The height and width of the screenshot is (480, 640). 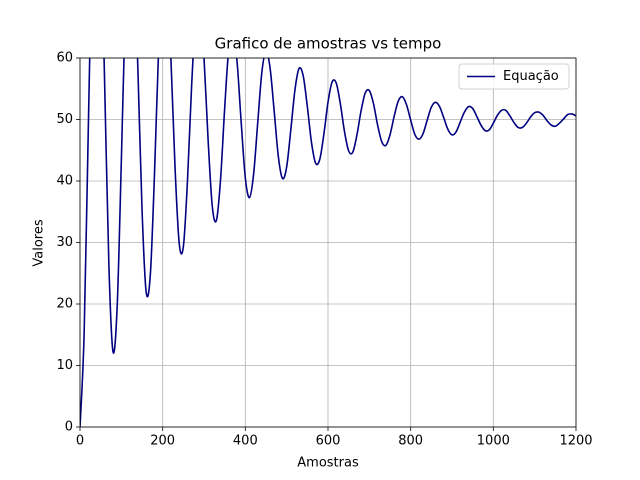 What do you see at coordinates (64, 304) in the screenshot?
I see `y-tick-label: 20` at bounding box center [64, 304].